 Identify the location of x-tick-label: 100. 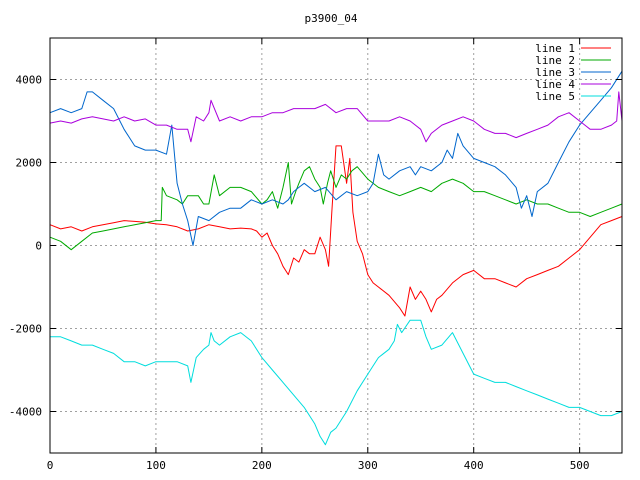
(156, 465).